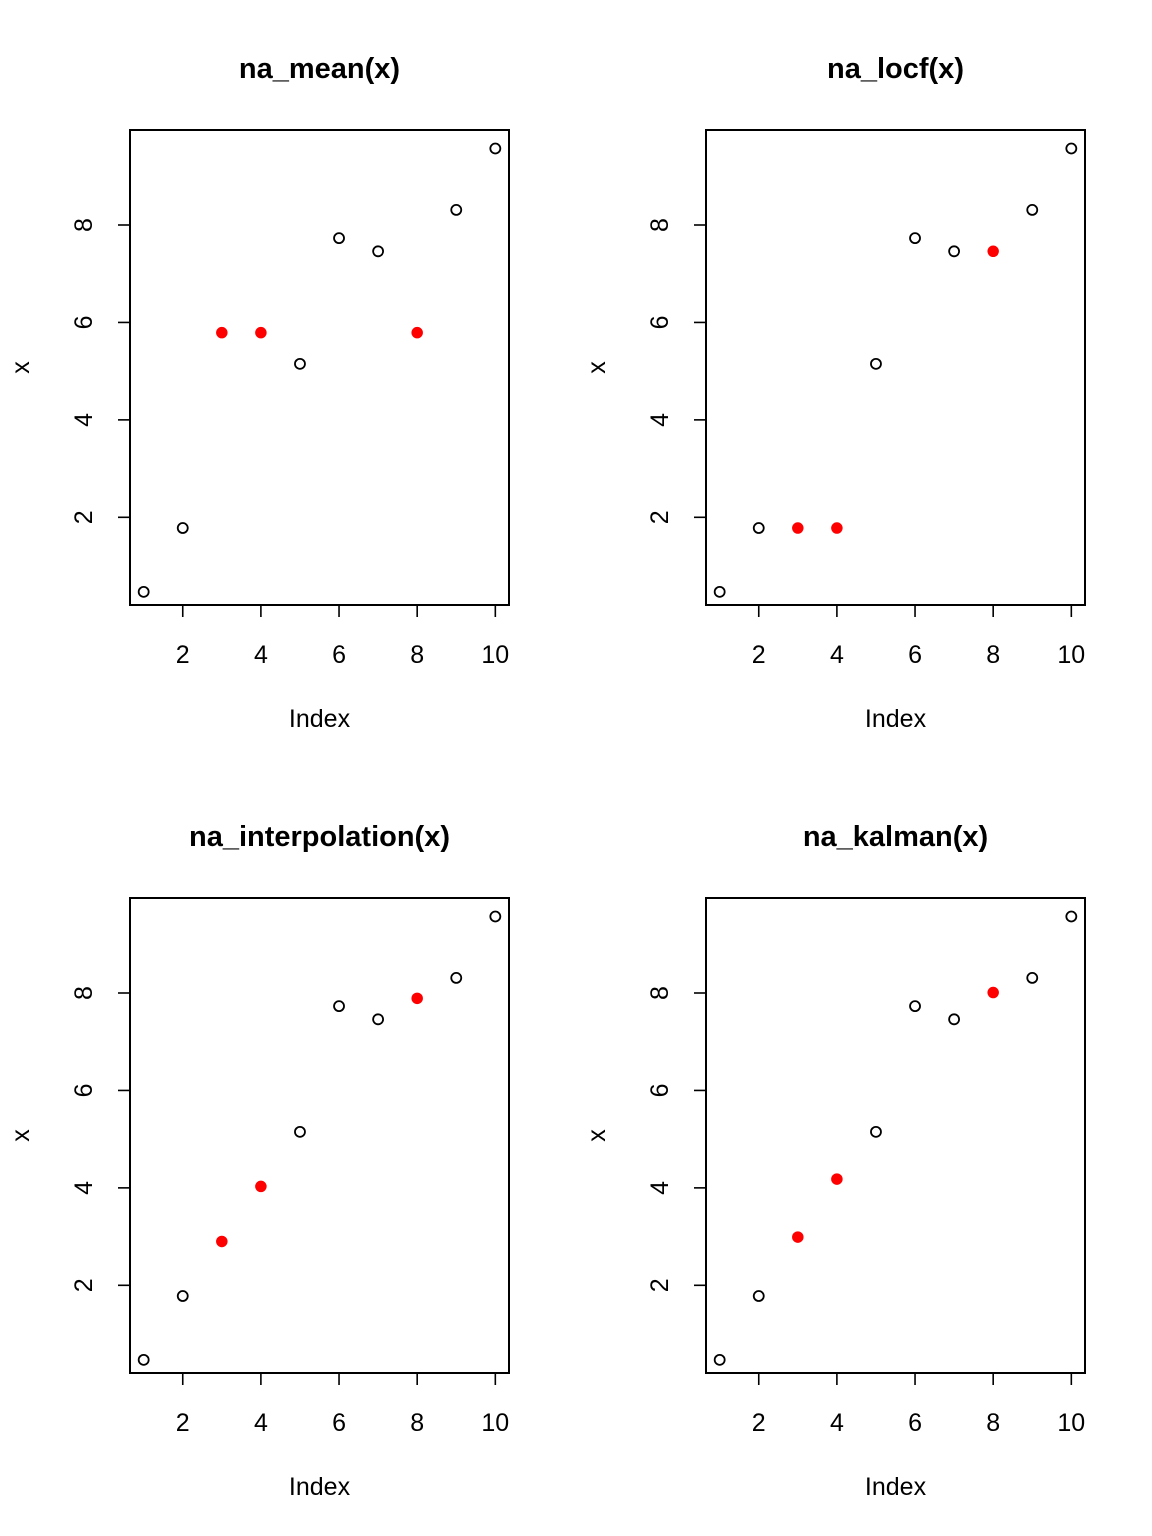  What do you see at coordinates (895, 837) in the screenshot?
I see `chart-title: na_kalman(x)` at bounding box center [895, 837].